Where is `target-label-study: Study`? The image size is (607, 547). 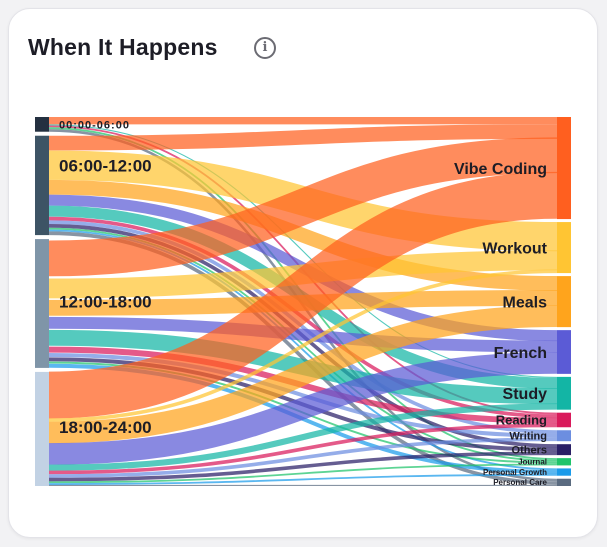
target-label-study: Study is located at coordinates (525, 394).